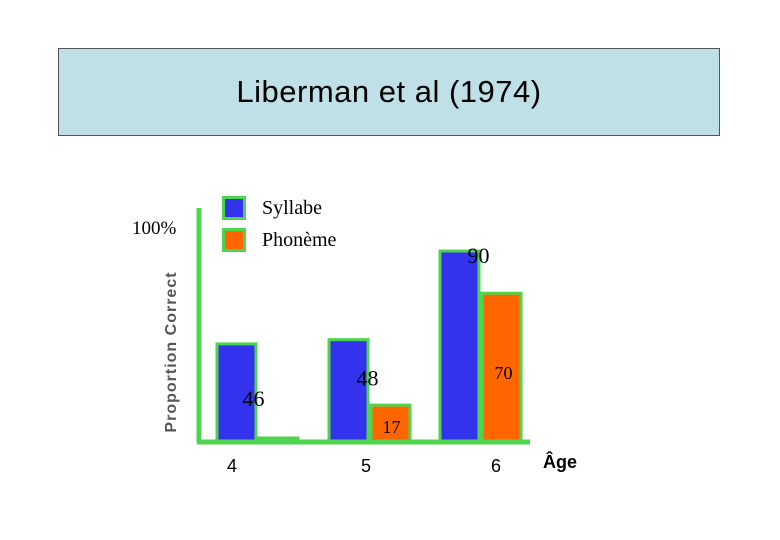 This screenshot has width=780, height=540. I want to click on chart-title: Liberman et al (1974), so click(389, 91).